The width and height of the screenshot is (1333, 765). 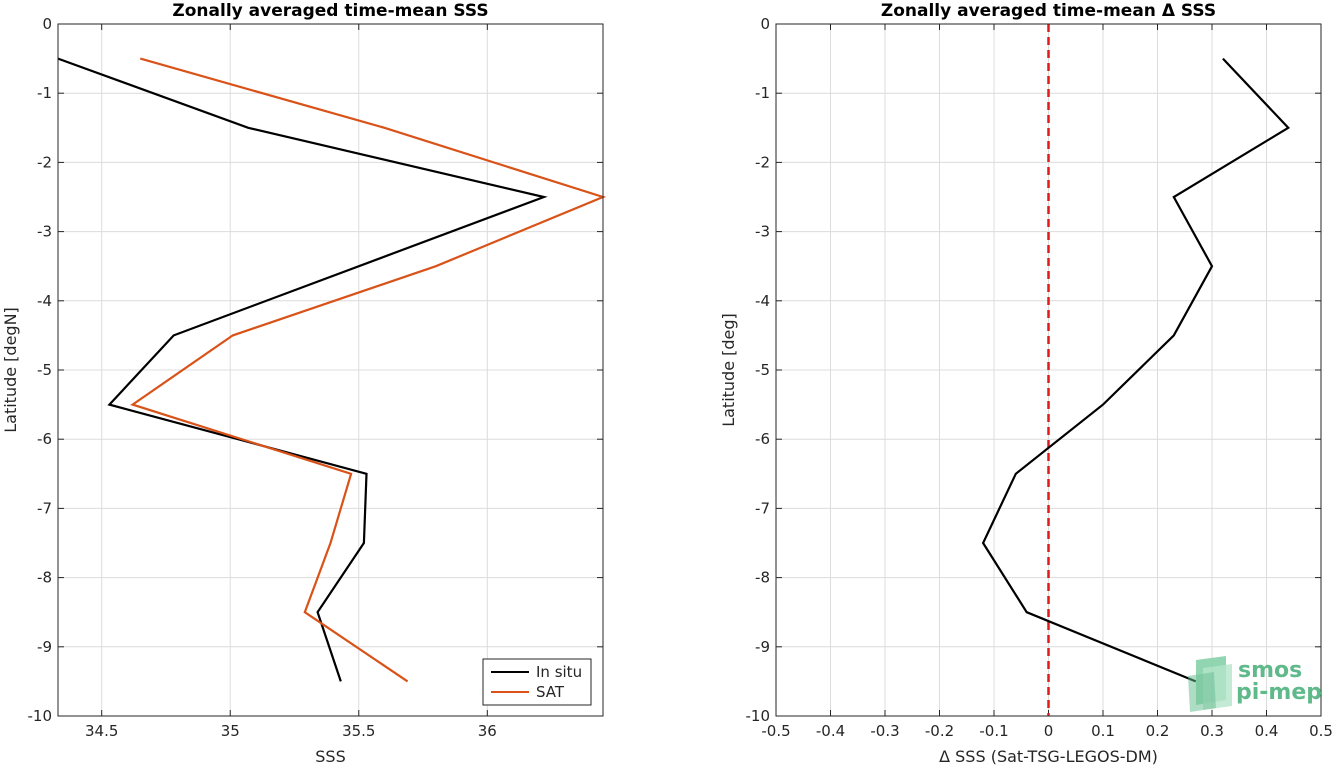 I want to click on x-tick-label: -0.5, so click(x=775, y=731).